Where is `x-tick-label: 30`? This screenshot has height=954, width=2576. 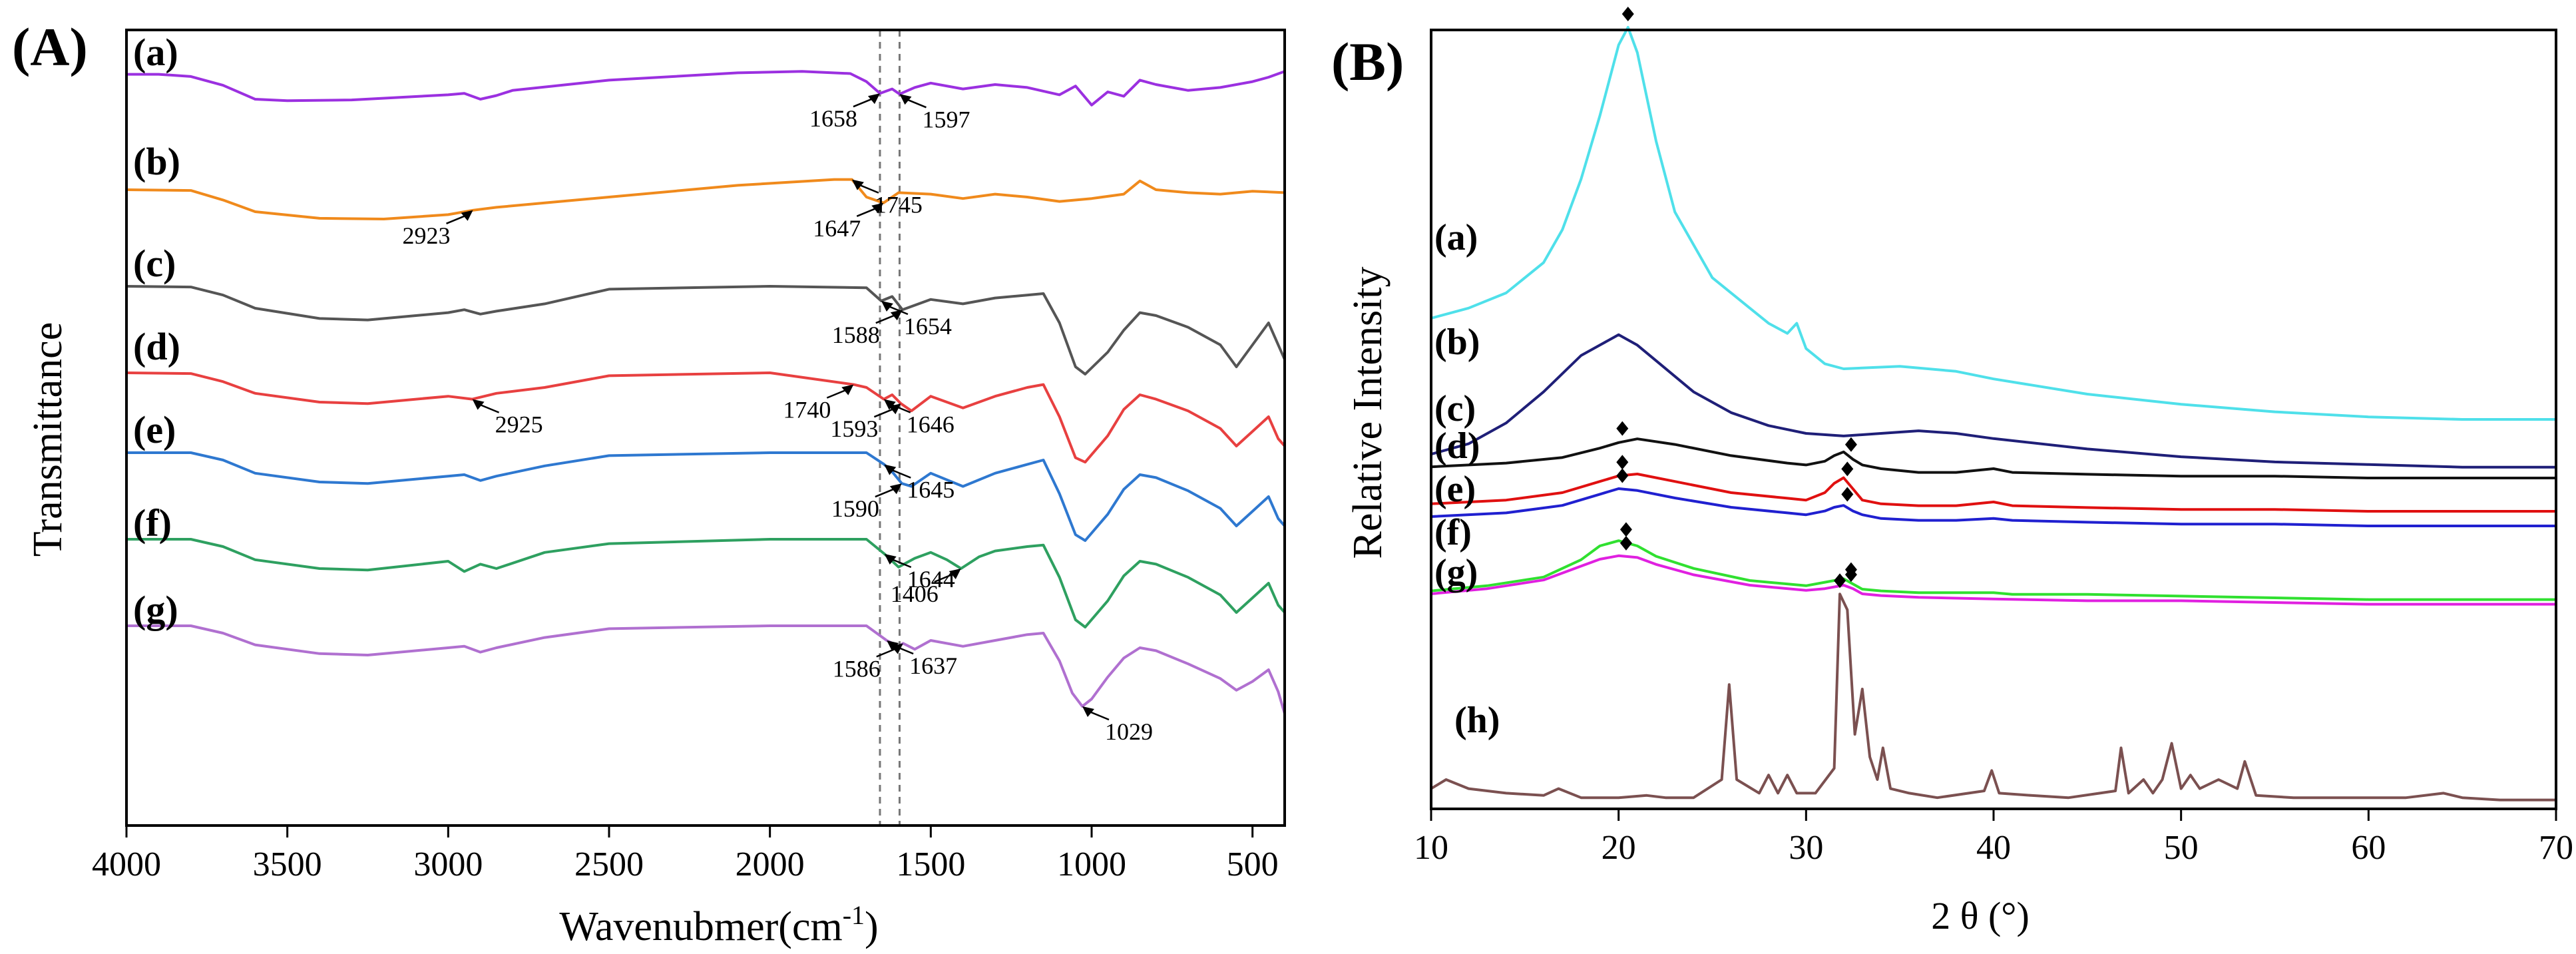 x-tick-label: 30 is located at coordinates (1806, 848).